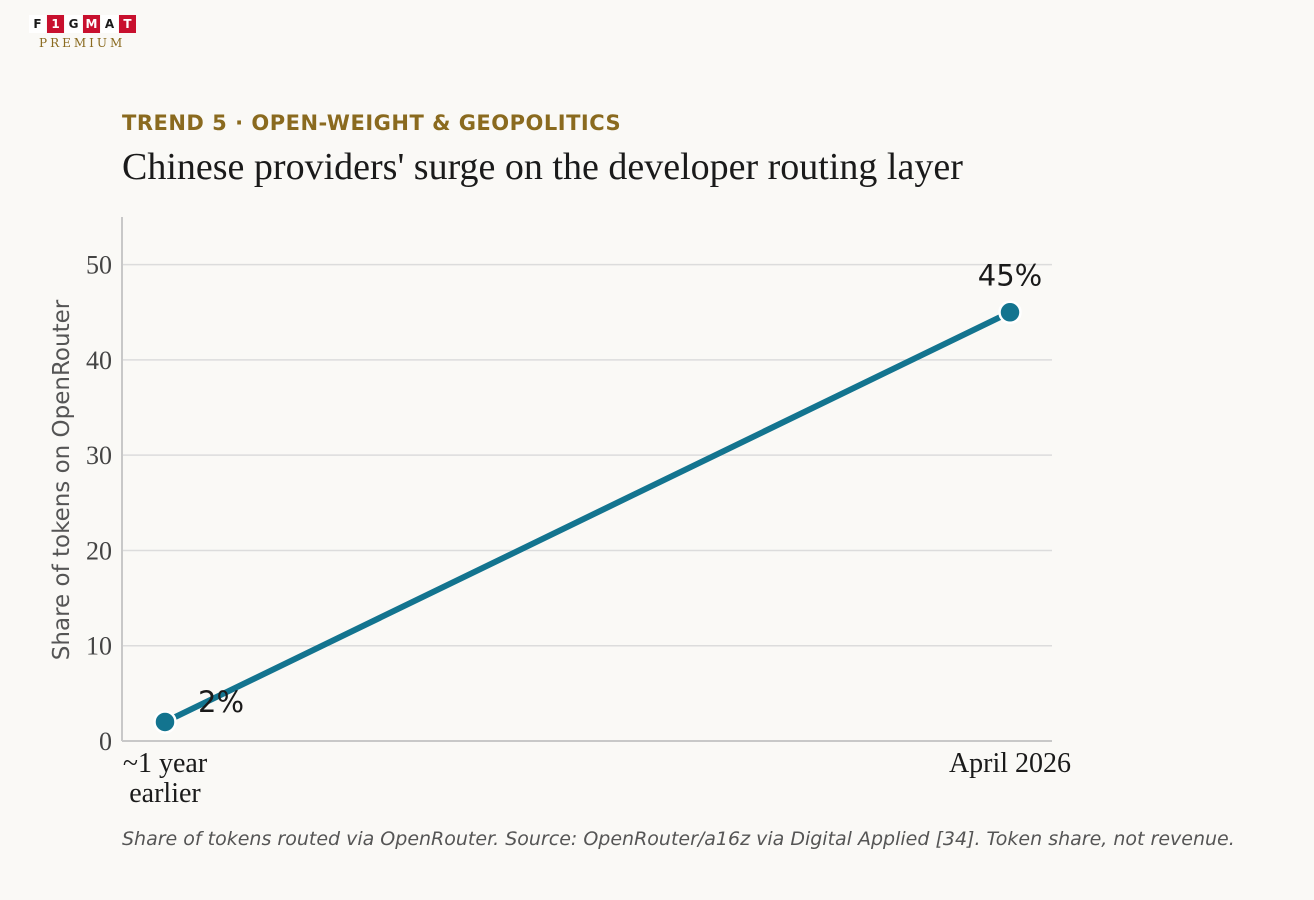 Image resolution: width=1314 pixels, height=900 pixels. Describe the element at coordinates (109, 24) in the screenshot. I see `logo-letter: A` at that location.